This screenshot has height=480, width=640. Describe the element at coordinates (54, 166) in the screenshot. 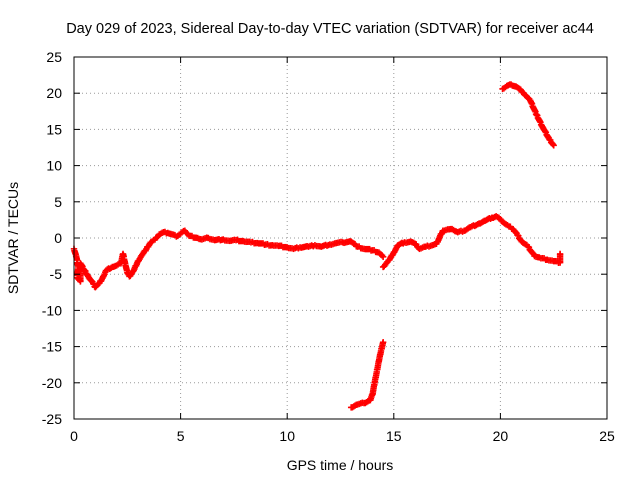

I see `y-tick-label: 10` at that location.